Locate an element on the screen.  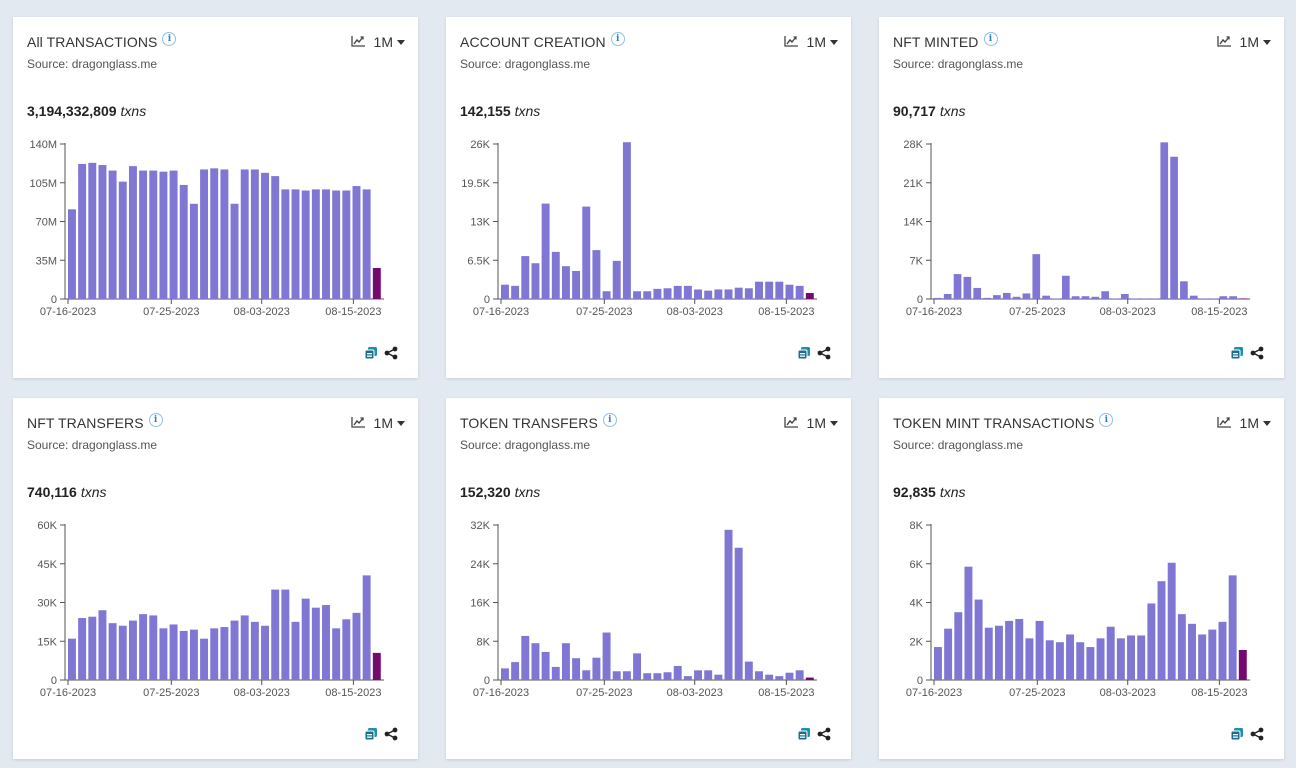
x-tick-label: 08-03-2023 is located at coordinates (1128, 312).